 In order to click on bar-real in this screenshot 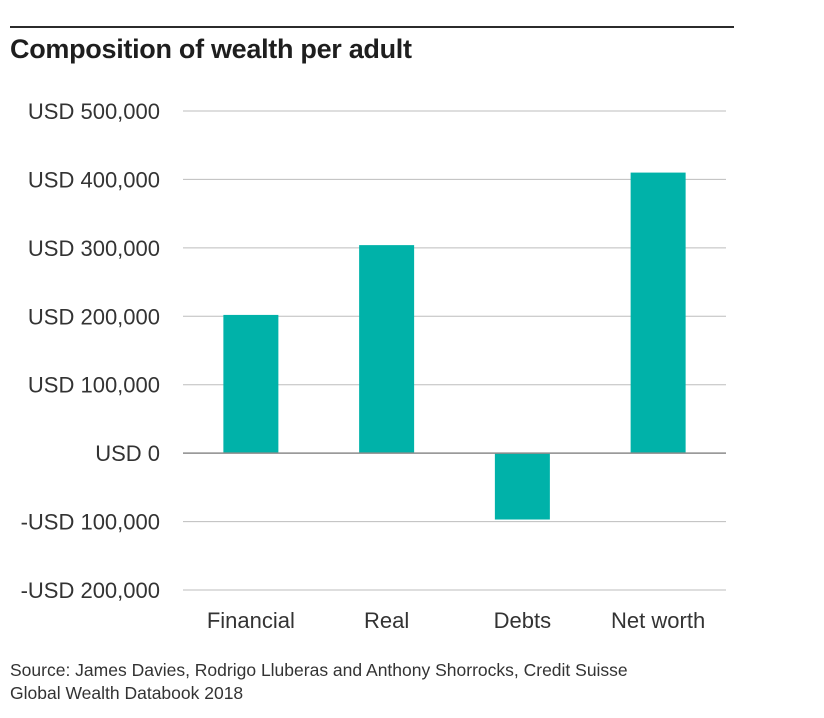, I will do `click(387, 349)`.